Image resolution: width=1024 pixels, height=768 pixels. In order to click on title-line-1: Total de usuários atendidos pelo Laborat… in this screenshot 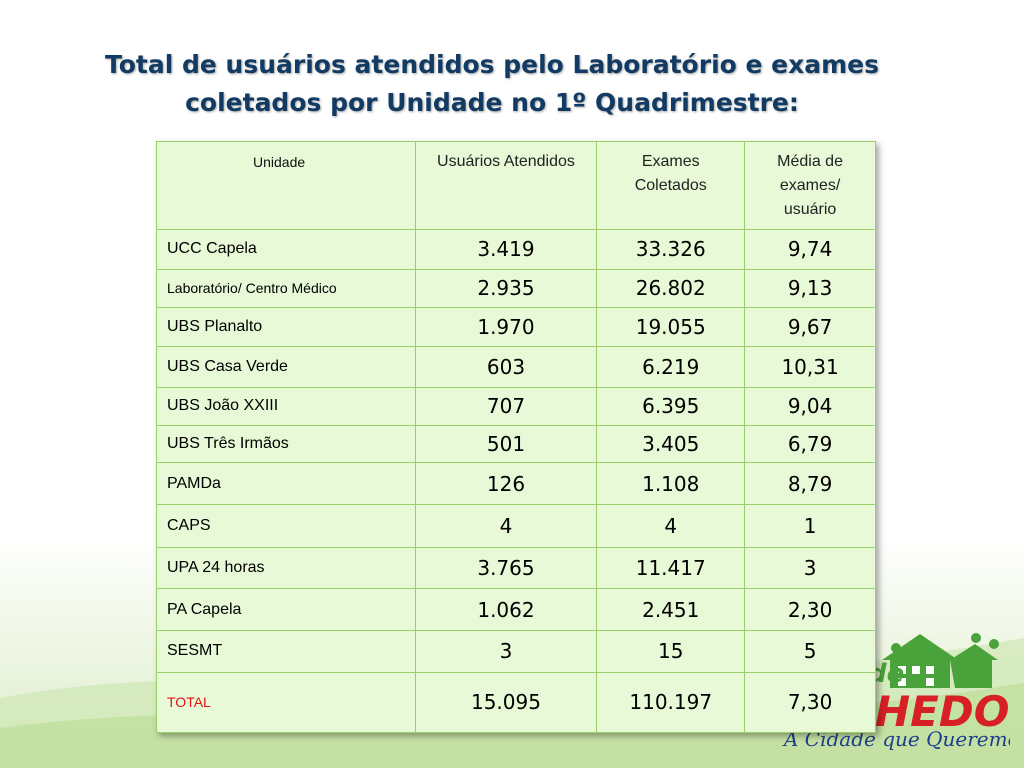, I will do `click(492, 64)`.